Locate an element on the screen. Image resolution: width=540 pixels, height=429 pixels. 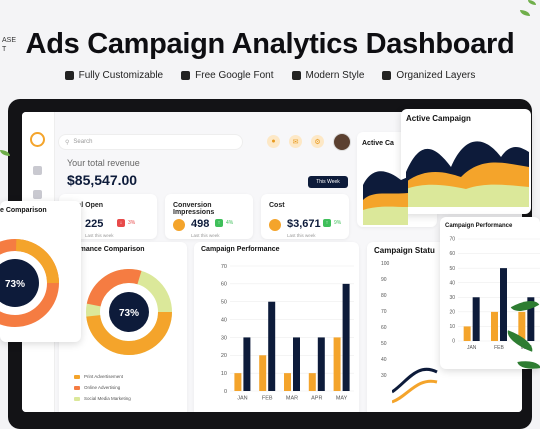
section-title: Performance Comparison is located at coordinates (102, 249).